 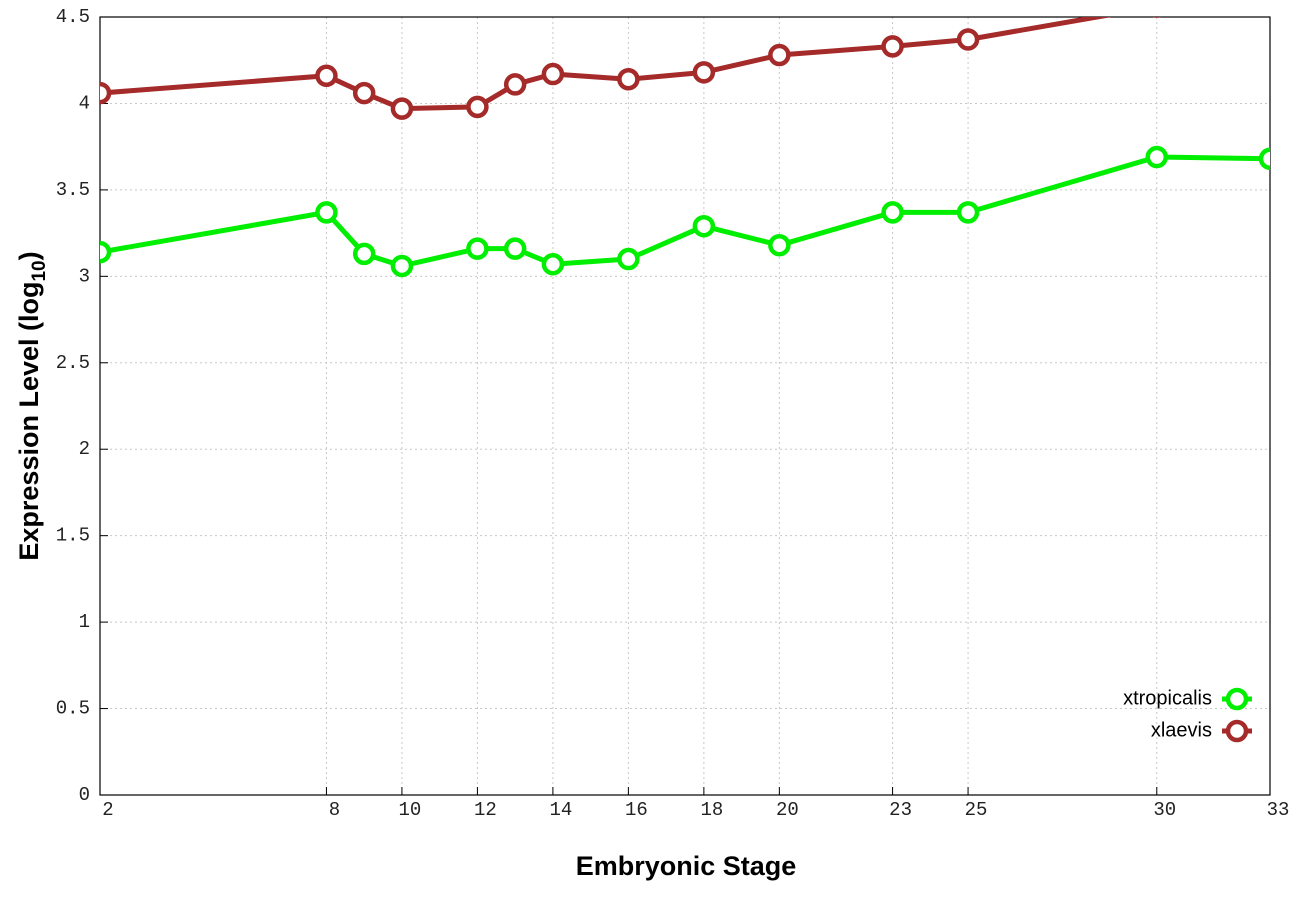 What do you see at coordinates (976, 810) in the screenshot?
I see `x-tick-label: 25` at bounding box center [976, 810].